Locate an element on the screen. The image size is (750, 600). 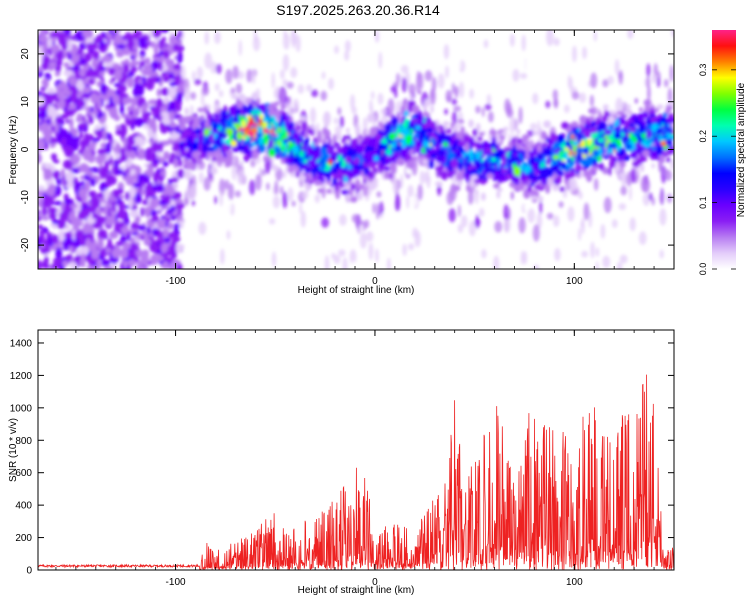
y-tick-label: 1000 is located at coordinates (21, 408).